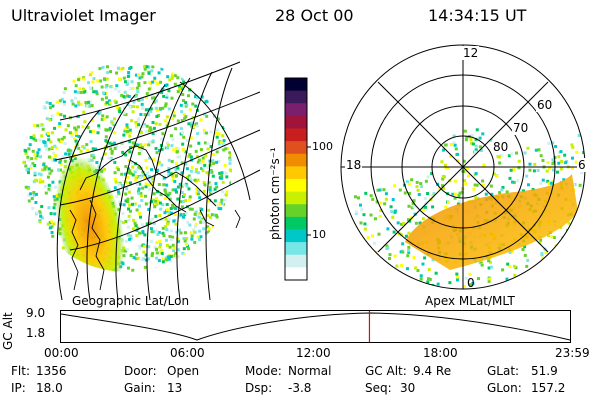 This screenshot has height=400, width=600. What do you see at coordinates (259, 388) in the screenshot?
I see `status-dsp-label: Dsp:` at bounding box center [259, 388].